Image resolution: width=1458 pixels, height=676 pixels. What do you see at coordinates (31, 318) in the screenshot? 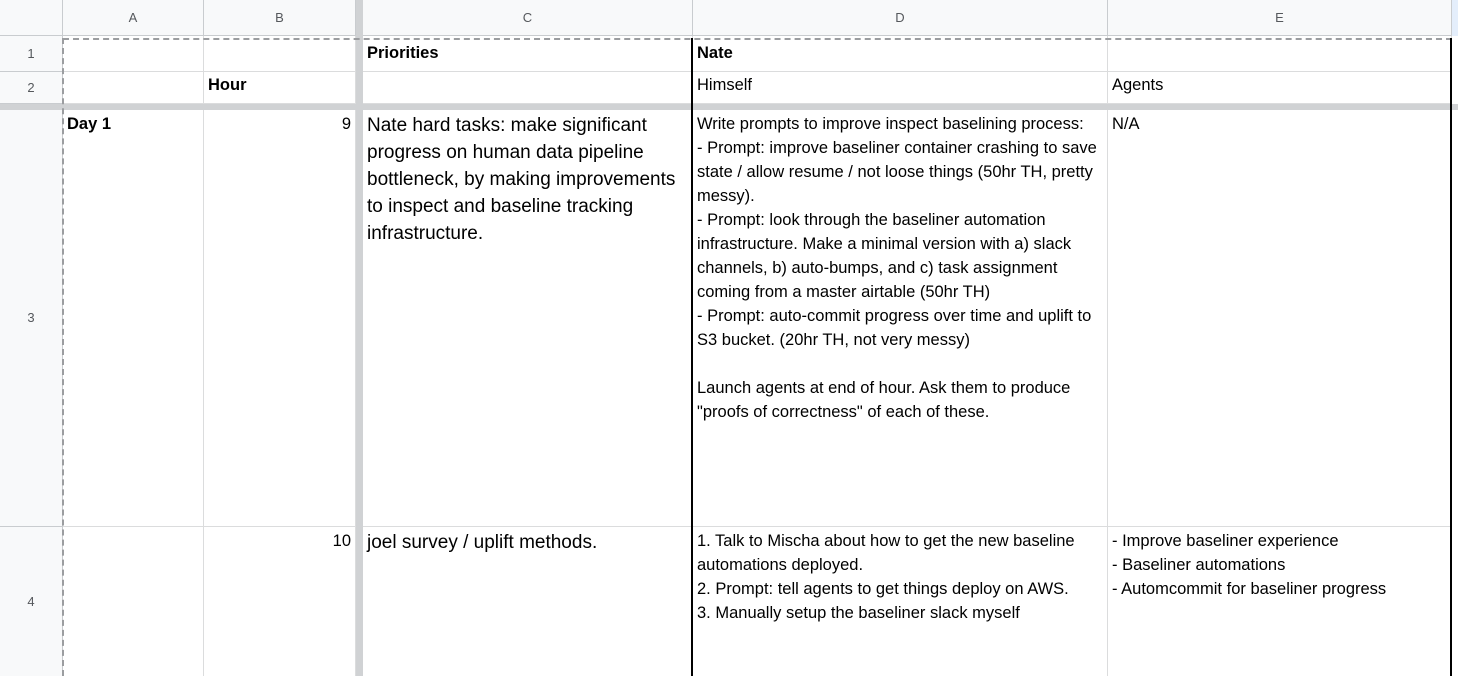
I see `row-header-3: 3` at bounding box center [31, 318].